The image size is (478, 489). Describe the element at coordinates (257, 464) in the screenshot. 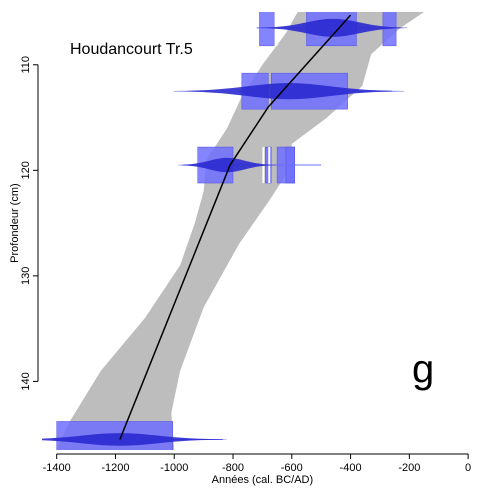

I see `x-axis-ticks: -1400 -1200 -1000 -800 -600 -400 -200 0` at that location.